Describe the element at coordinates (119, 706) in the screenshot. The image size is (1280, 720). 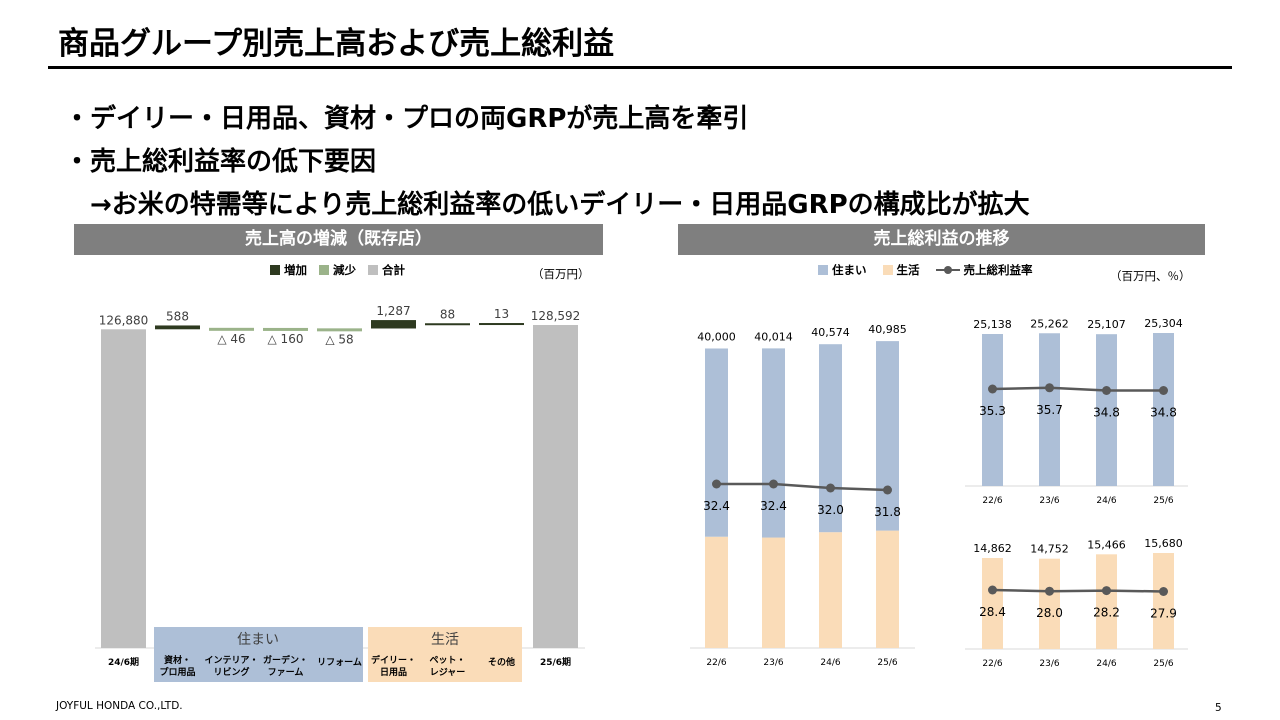
I see `company-footer: JOYFUL HONDA CO.,LTD.` at that location.